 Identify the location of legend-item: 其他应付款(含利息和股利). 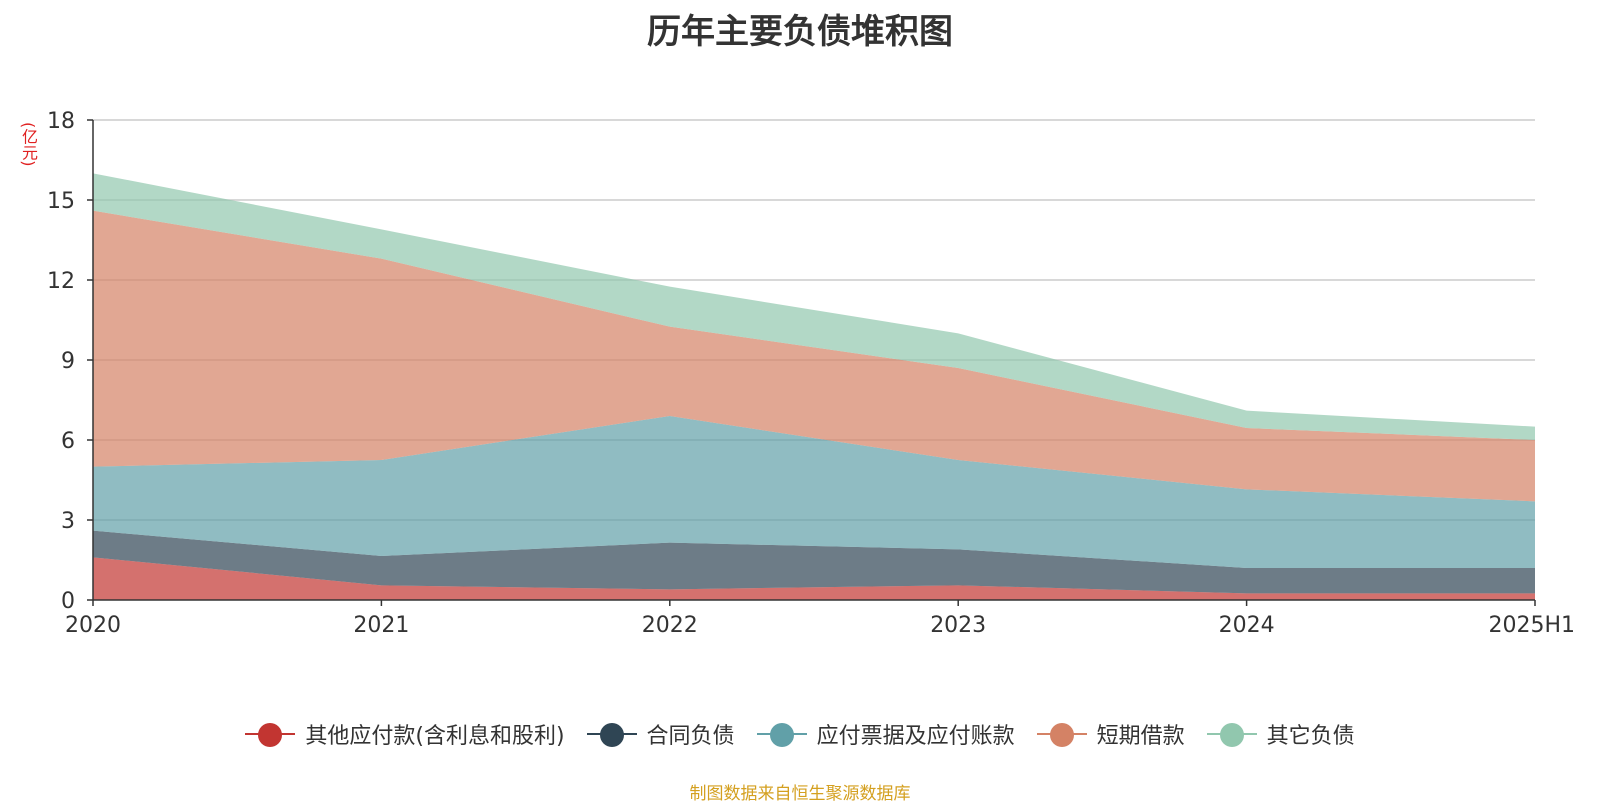
(405, 734).